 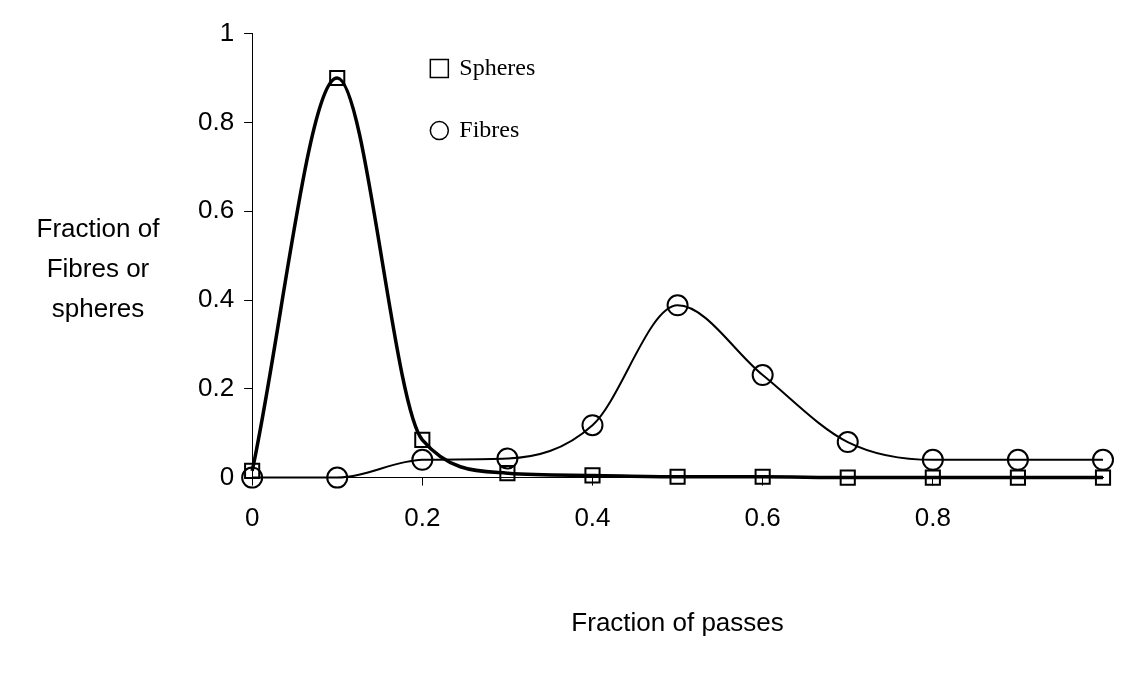 I want to click on x-axis-title: Fraction of passes, so click(x=677, y=621).